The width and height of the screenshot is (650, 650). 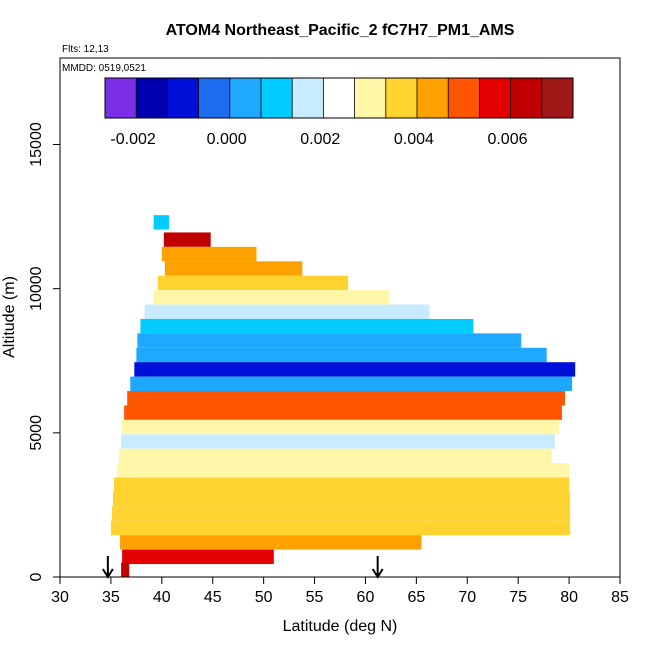 I want to click on x-tick-label-2: 40, so click(x=162, y=597).